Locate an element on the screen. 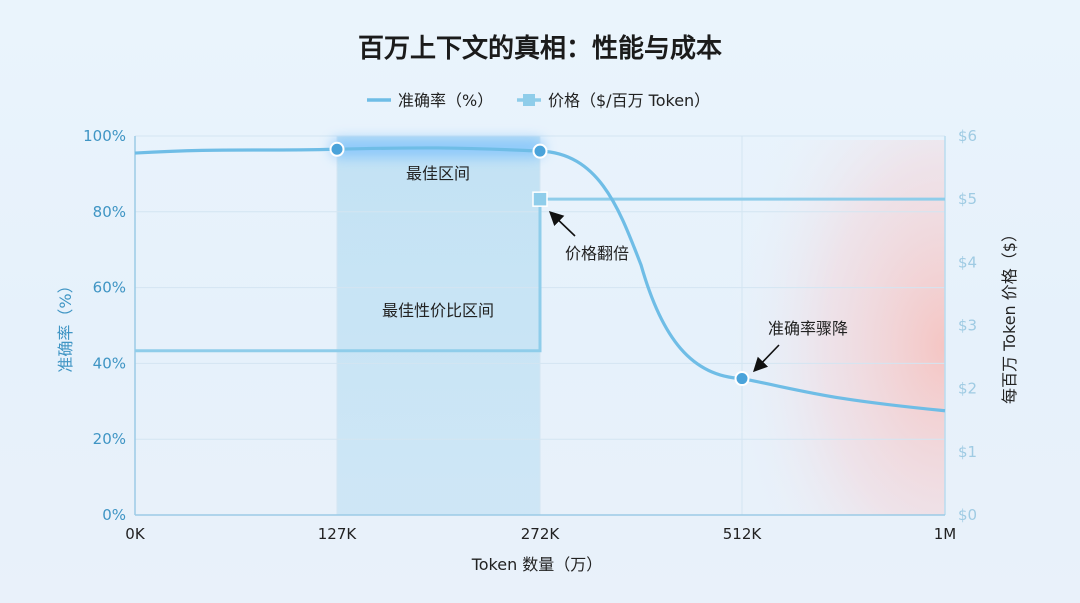 Image resolution: width=1080 pixels, height=603 pixels. y-right-tick-label: $4 is located at coordinates (967, 262).